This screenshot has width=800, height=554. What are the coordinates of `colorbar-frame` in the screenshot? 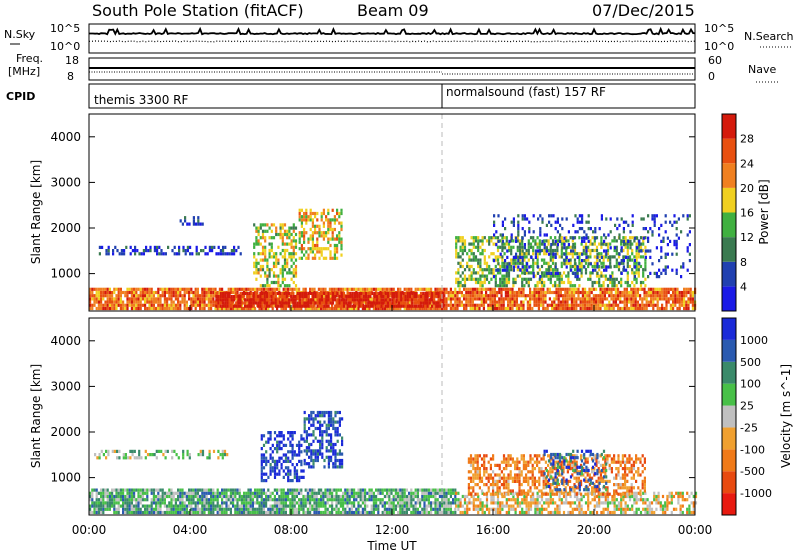 It's located at (729, 212).